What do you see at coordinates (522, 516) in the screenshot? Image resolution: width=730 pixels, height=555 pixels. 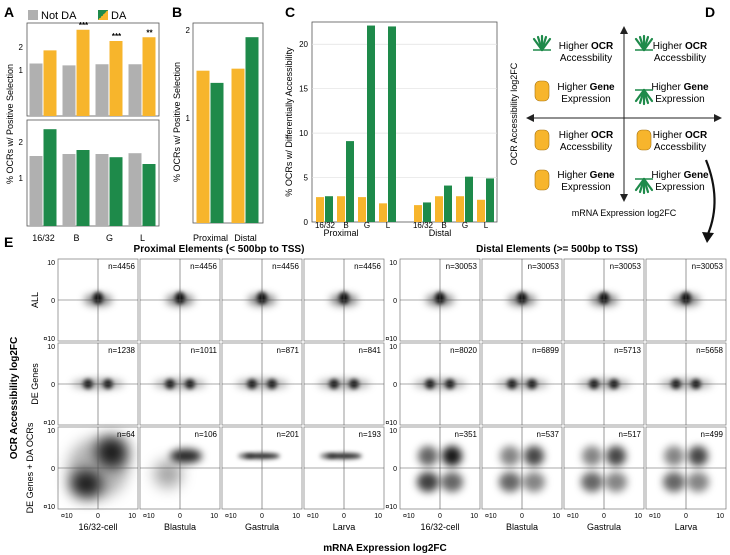 I see `panel-e-xtick-mid-5: 0` at bounding box center [522, 516].